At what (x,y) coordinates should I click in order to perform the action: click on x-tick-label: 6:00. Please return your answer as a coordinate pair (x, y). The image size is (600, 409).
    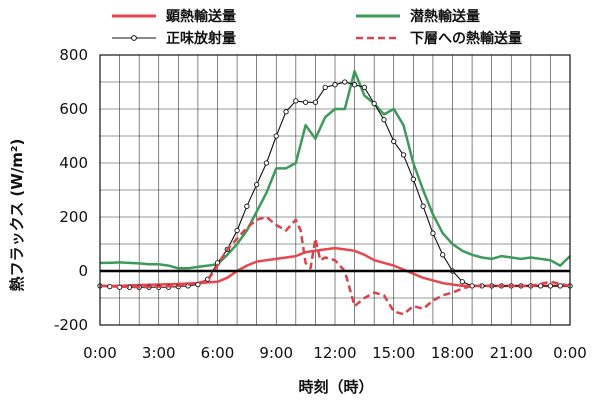
    Looking at the image, I should click on (218, 353).